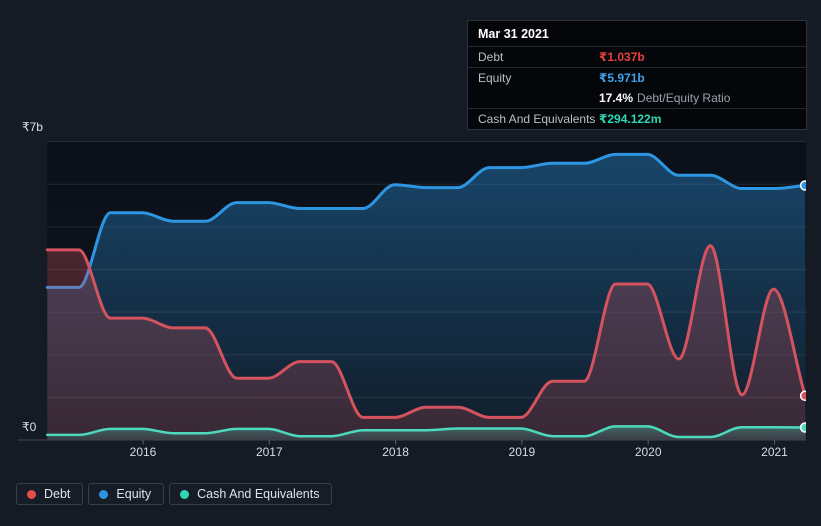 The image size is (821, 526). Describe the element at coordinates (630, 119) in the screenshot. I see `tooltip-cash-value: ₹294.122m` at that location.